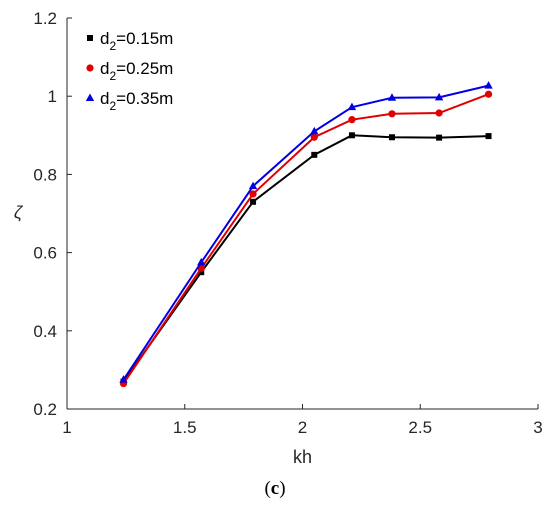 Image resolution: width=550 pixels, height=510 pixels. Describe the element at coordinates (136, 71) in the screenshot. I see `legend-label: d2=0.25m` at that location.